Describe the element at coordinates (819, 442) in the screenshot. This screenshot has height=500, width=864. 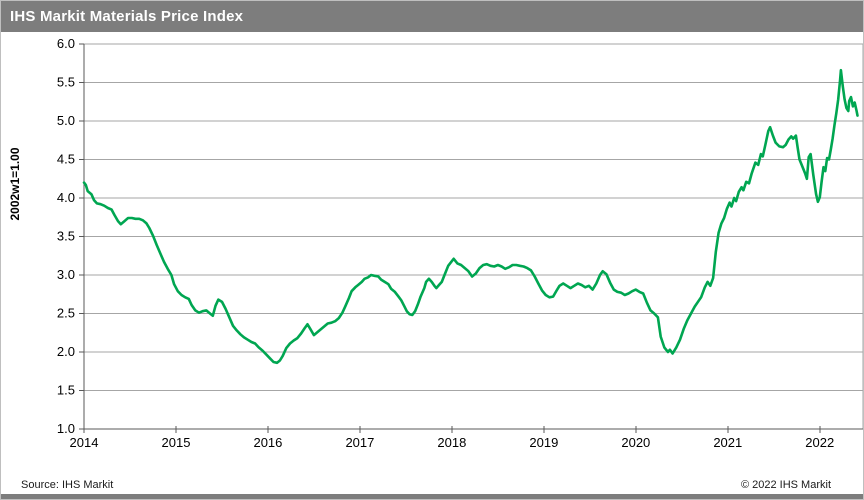
I see `x-tick-label: 2022` at that location.